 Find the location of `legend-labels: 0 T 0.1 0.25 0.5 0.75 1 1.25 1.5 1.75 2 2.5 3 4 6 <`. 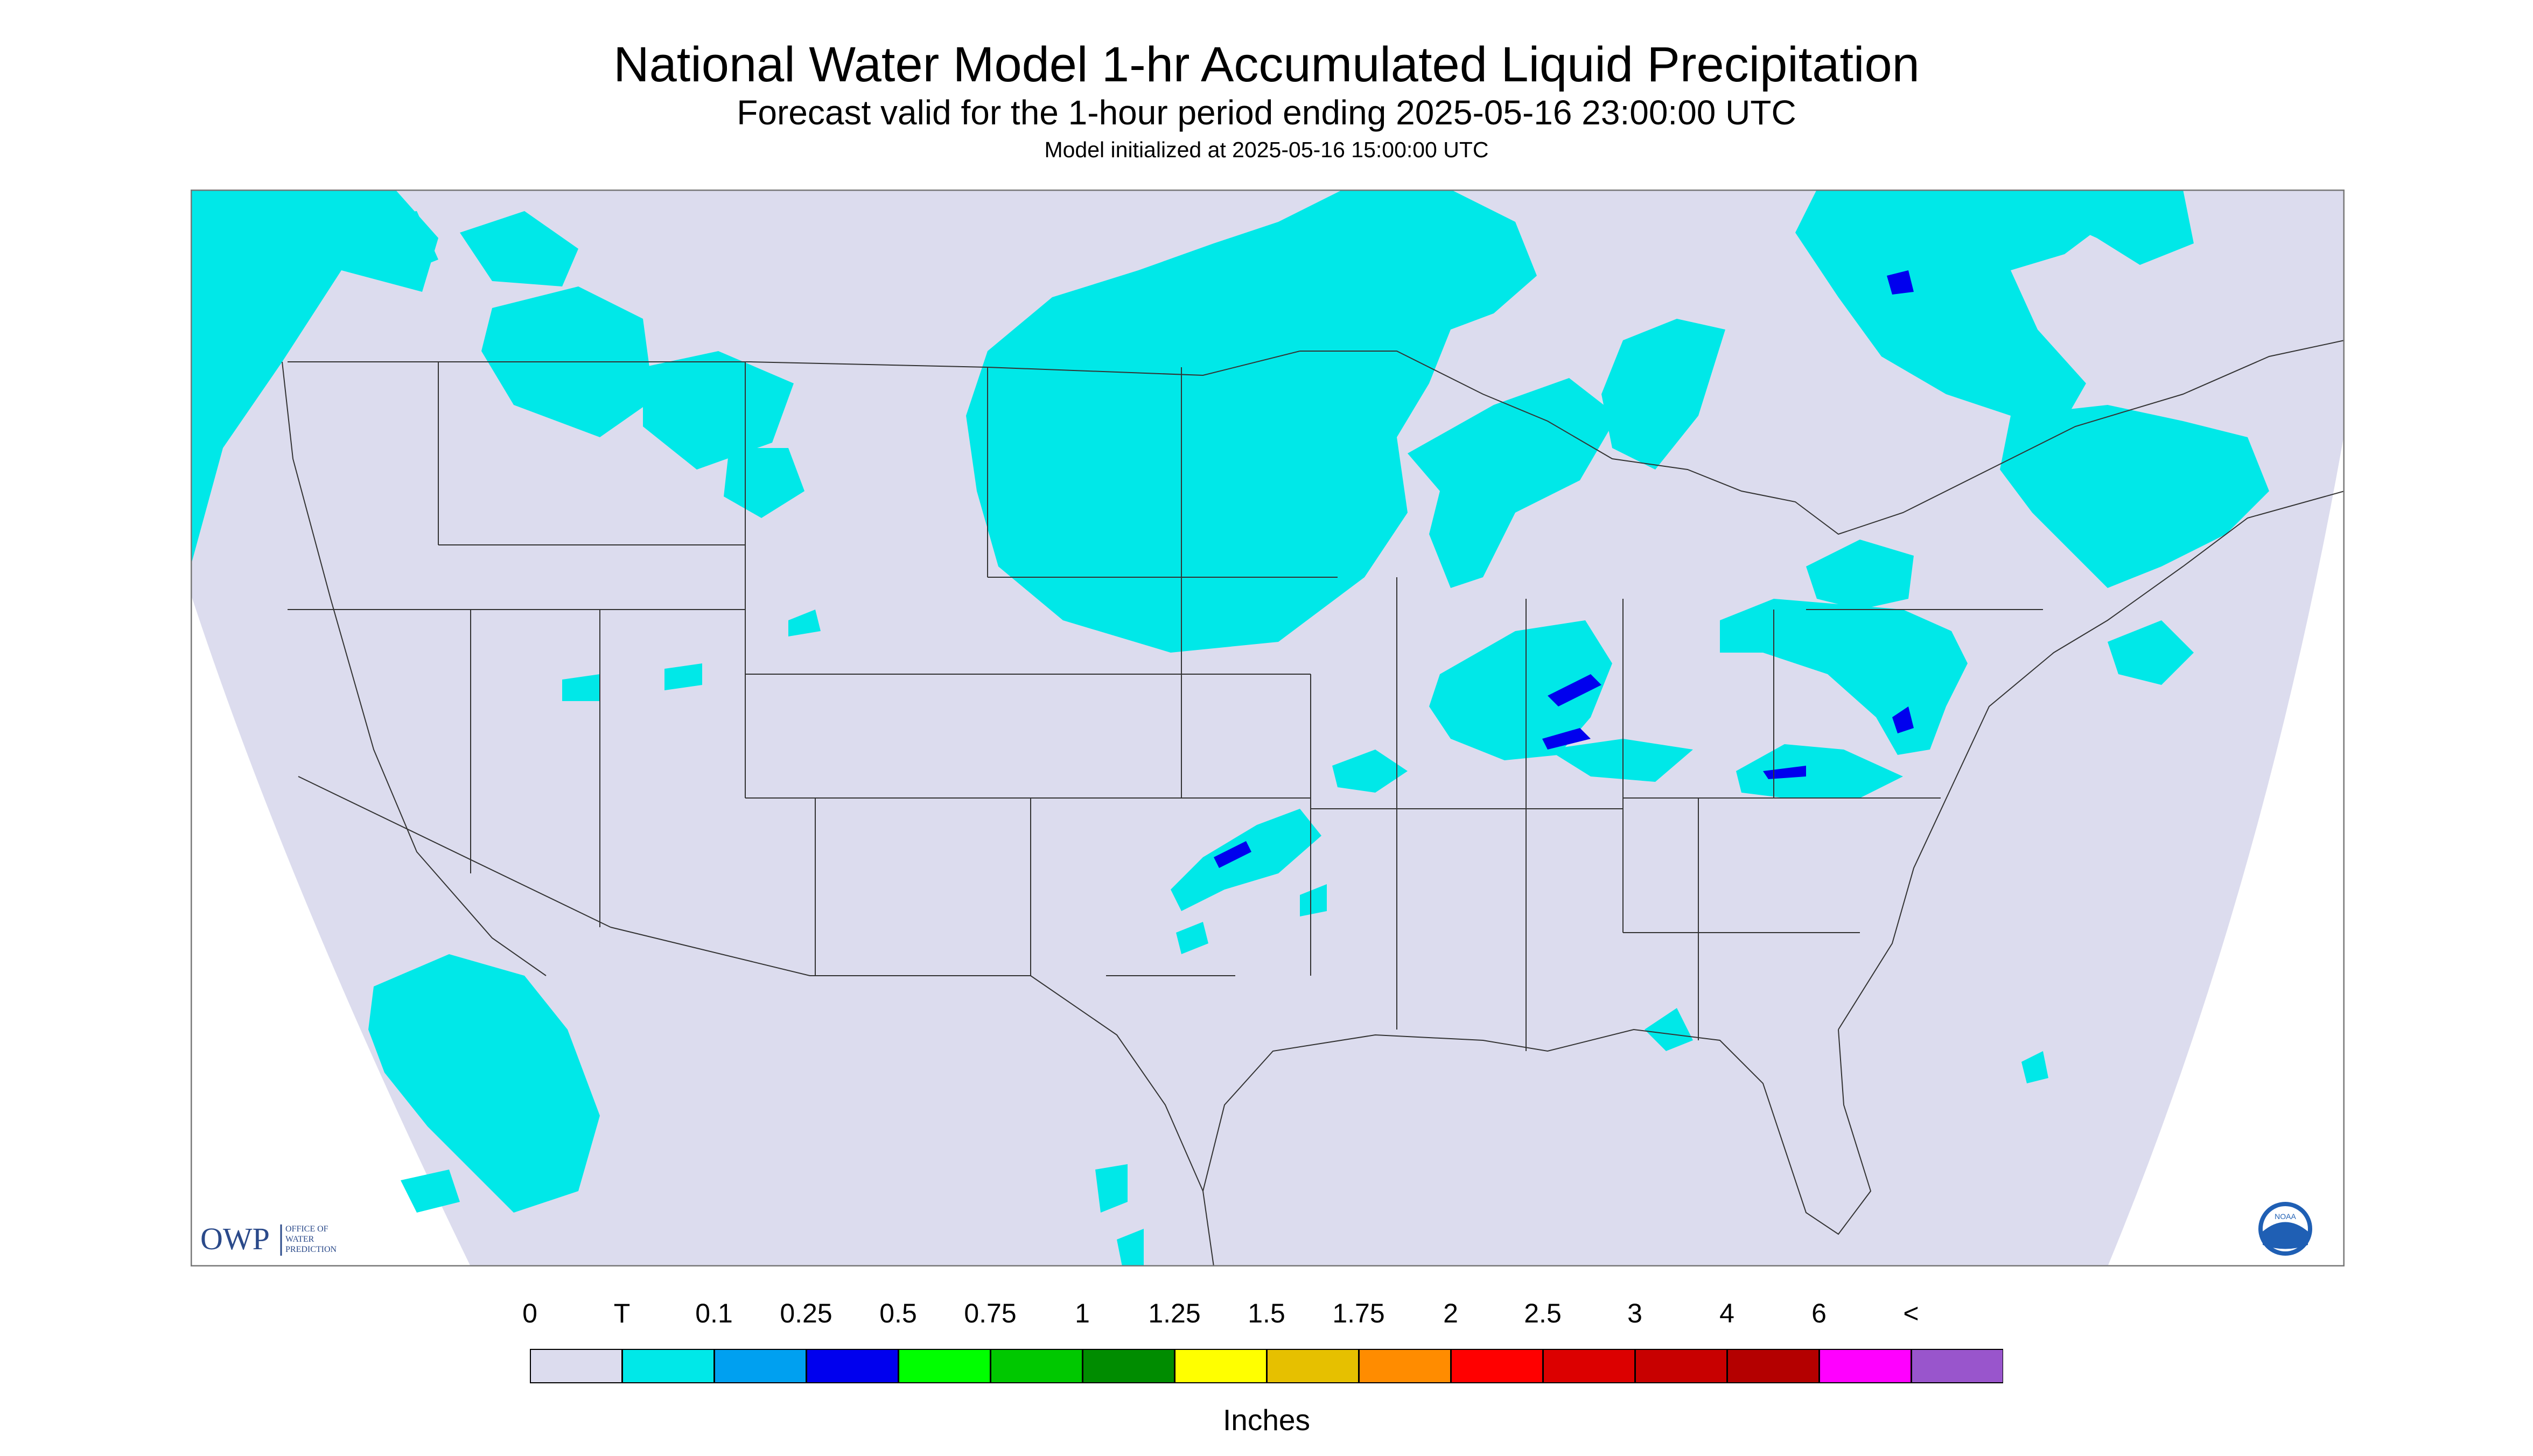

legend-labels: 0 T 0.1 0.25 0.5 0.75 1 1.25 1.5 1.75 2 2.5 3 4 6 < is located at coordinates (1266, 1319).